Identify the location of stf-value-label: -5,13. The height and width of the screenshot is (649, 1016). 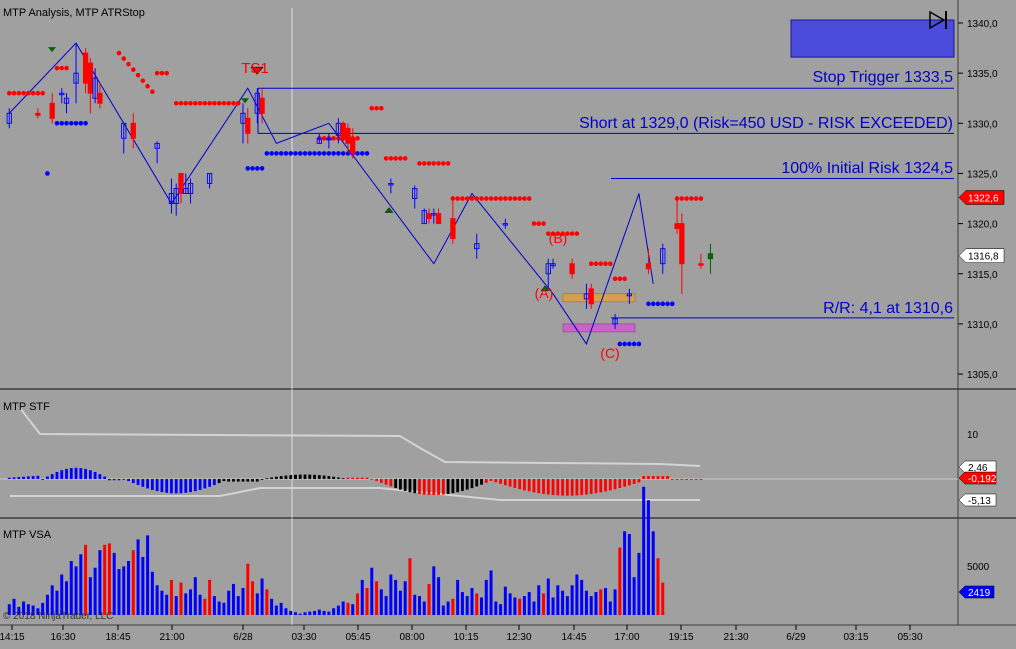
(979, 501).